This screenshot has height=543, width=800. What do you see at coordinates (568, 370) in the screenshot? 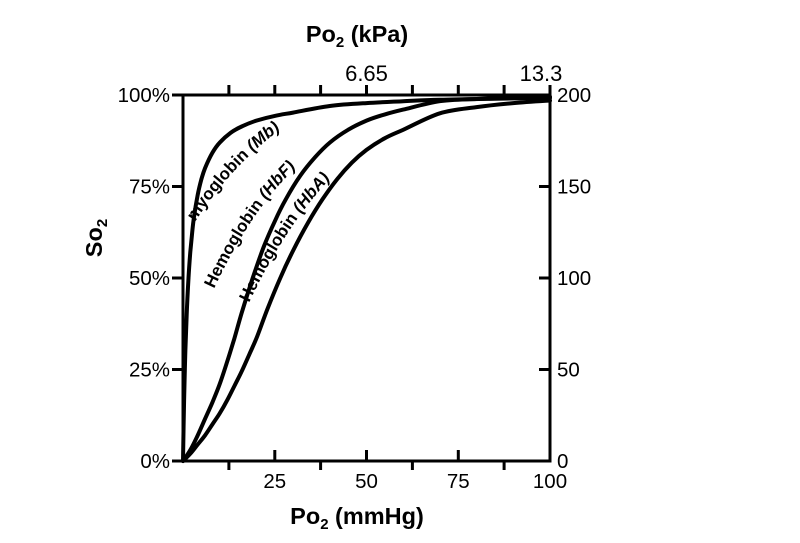
I see `right-tick-label-50: 50` at bounding box center [568, 370].